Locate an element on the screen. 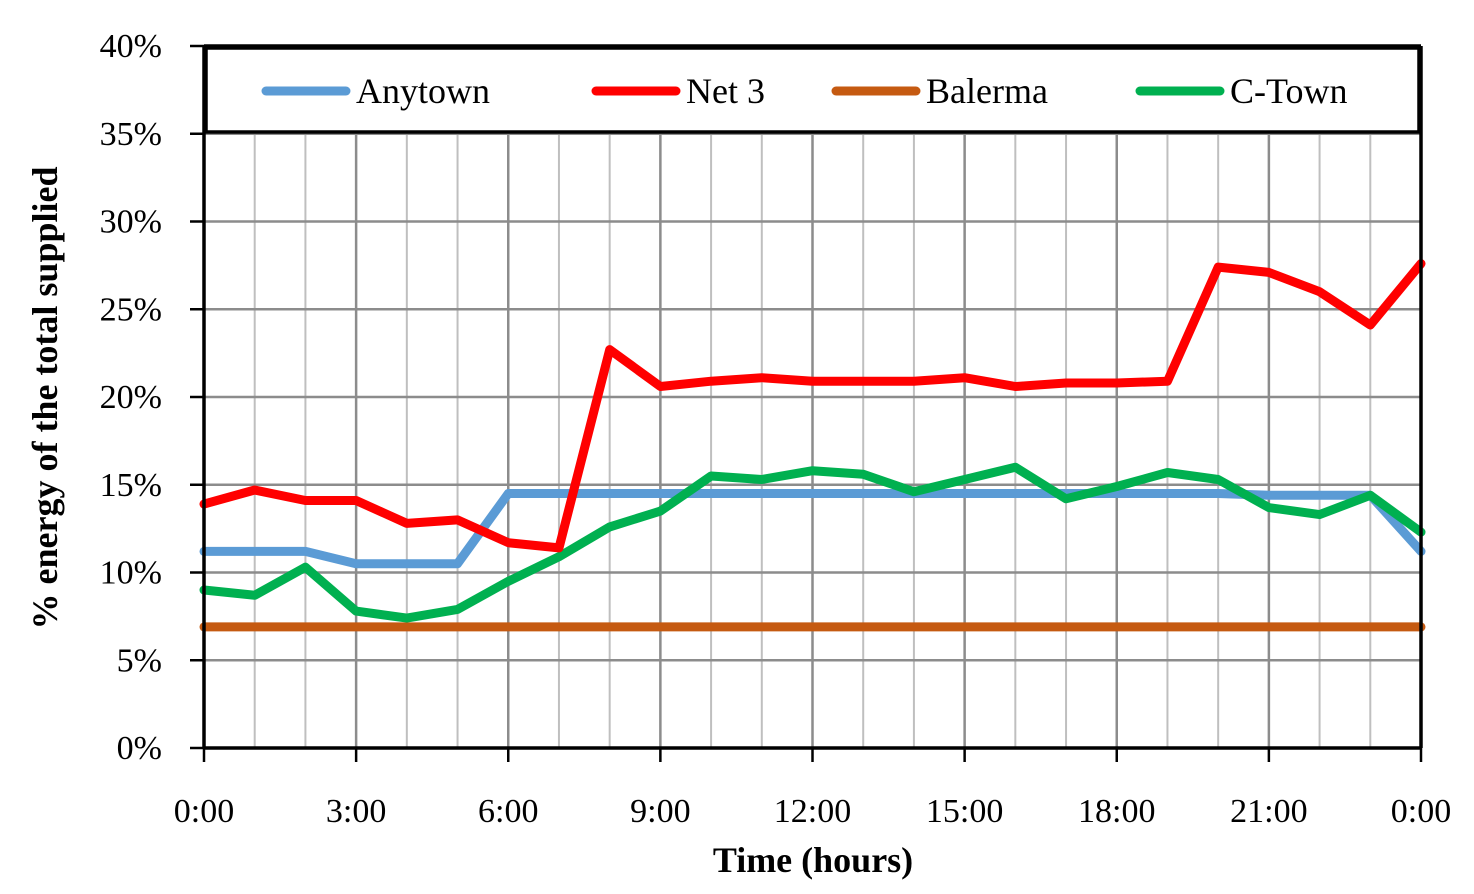 This screenshot has width=1474, height=894. x-tick-label: 6:00 is located at coordinates (508, 811).